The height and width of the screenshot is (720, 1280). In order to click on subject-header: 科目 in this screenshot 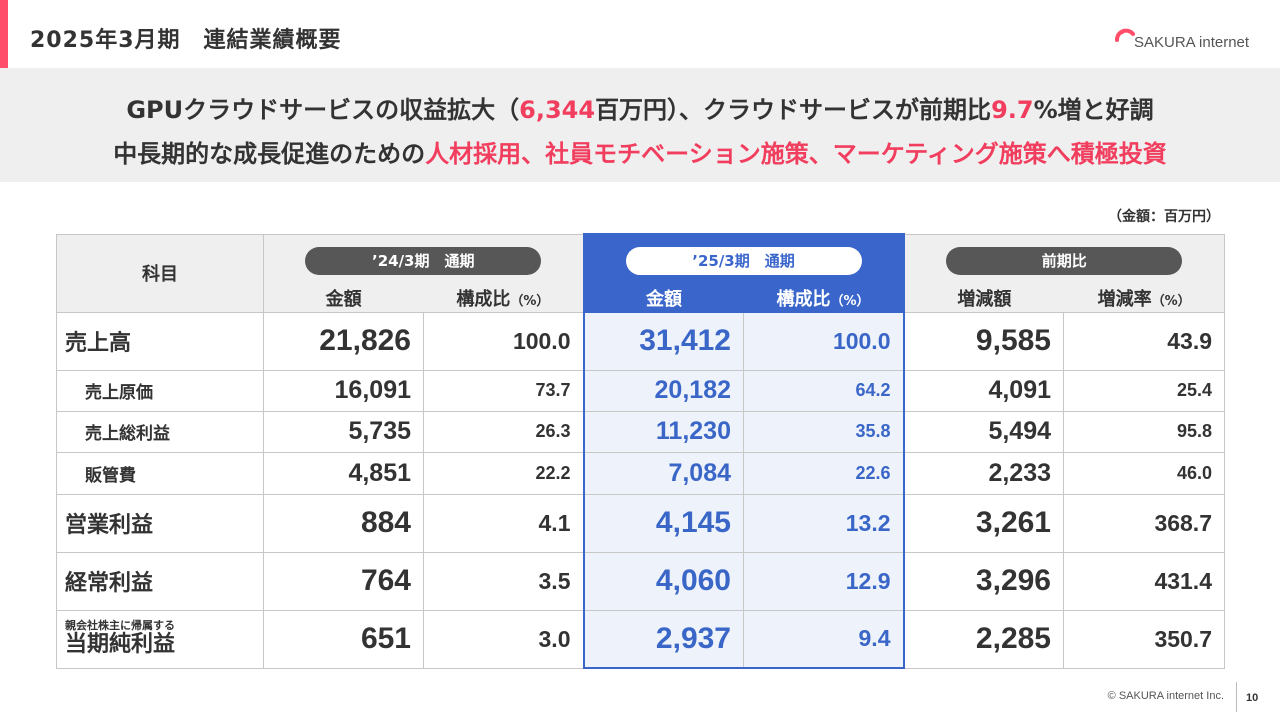, I will do `click(160, 274)`.